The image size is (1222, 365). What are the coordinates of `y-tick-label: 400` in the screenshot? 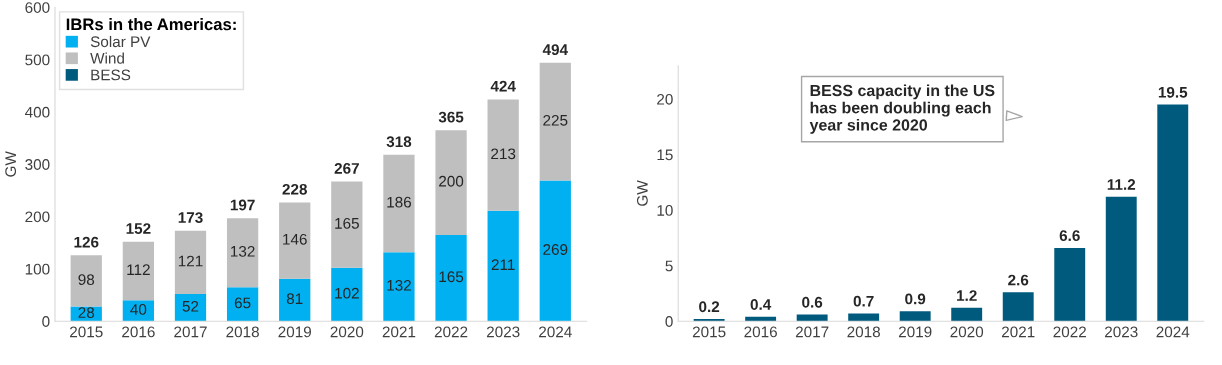 It's located at (37, 112).